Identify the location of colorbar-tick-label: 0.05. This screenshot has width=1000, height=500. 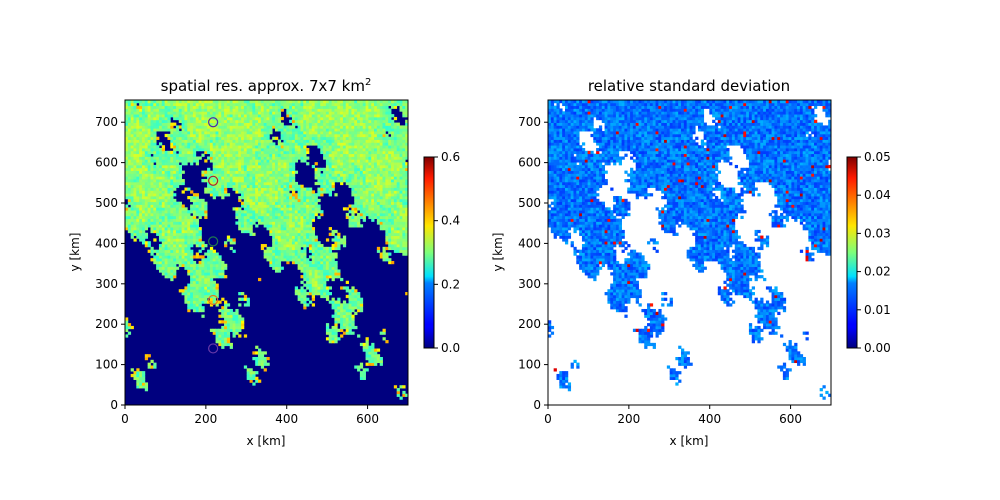
(877, 157).